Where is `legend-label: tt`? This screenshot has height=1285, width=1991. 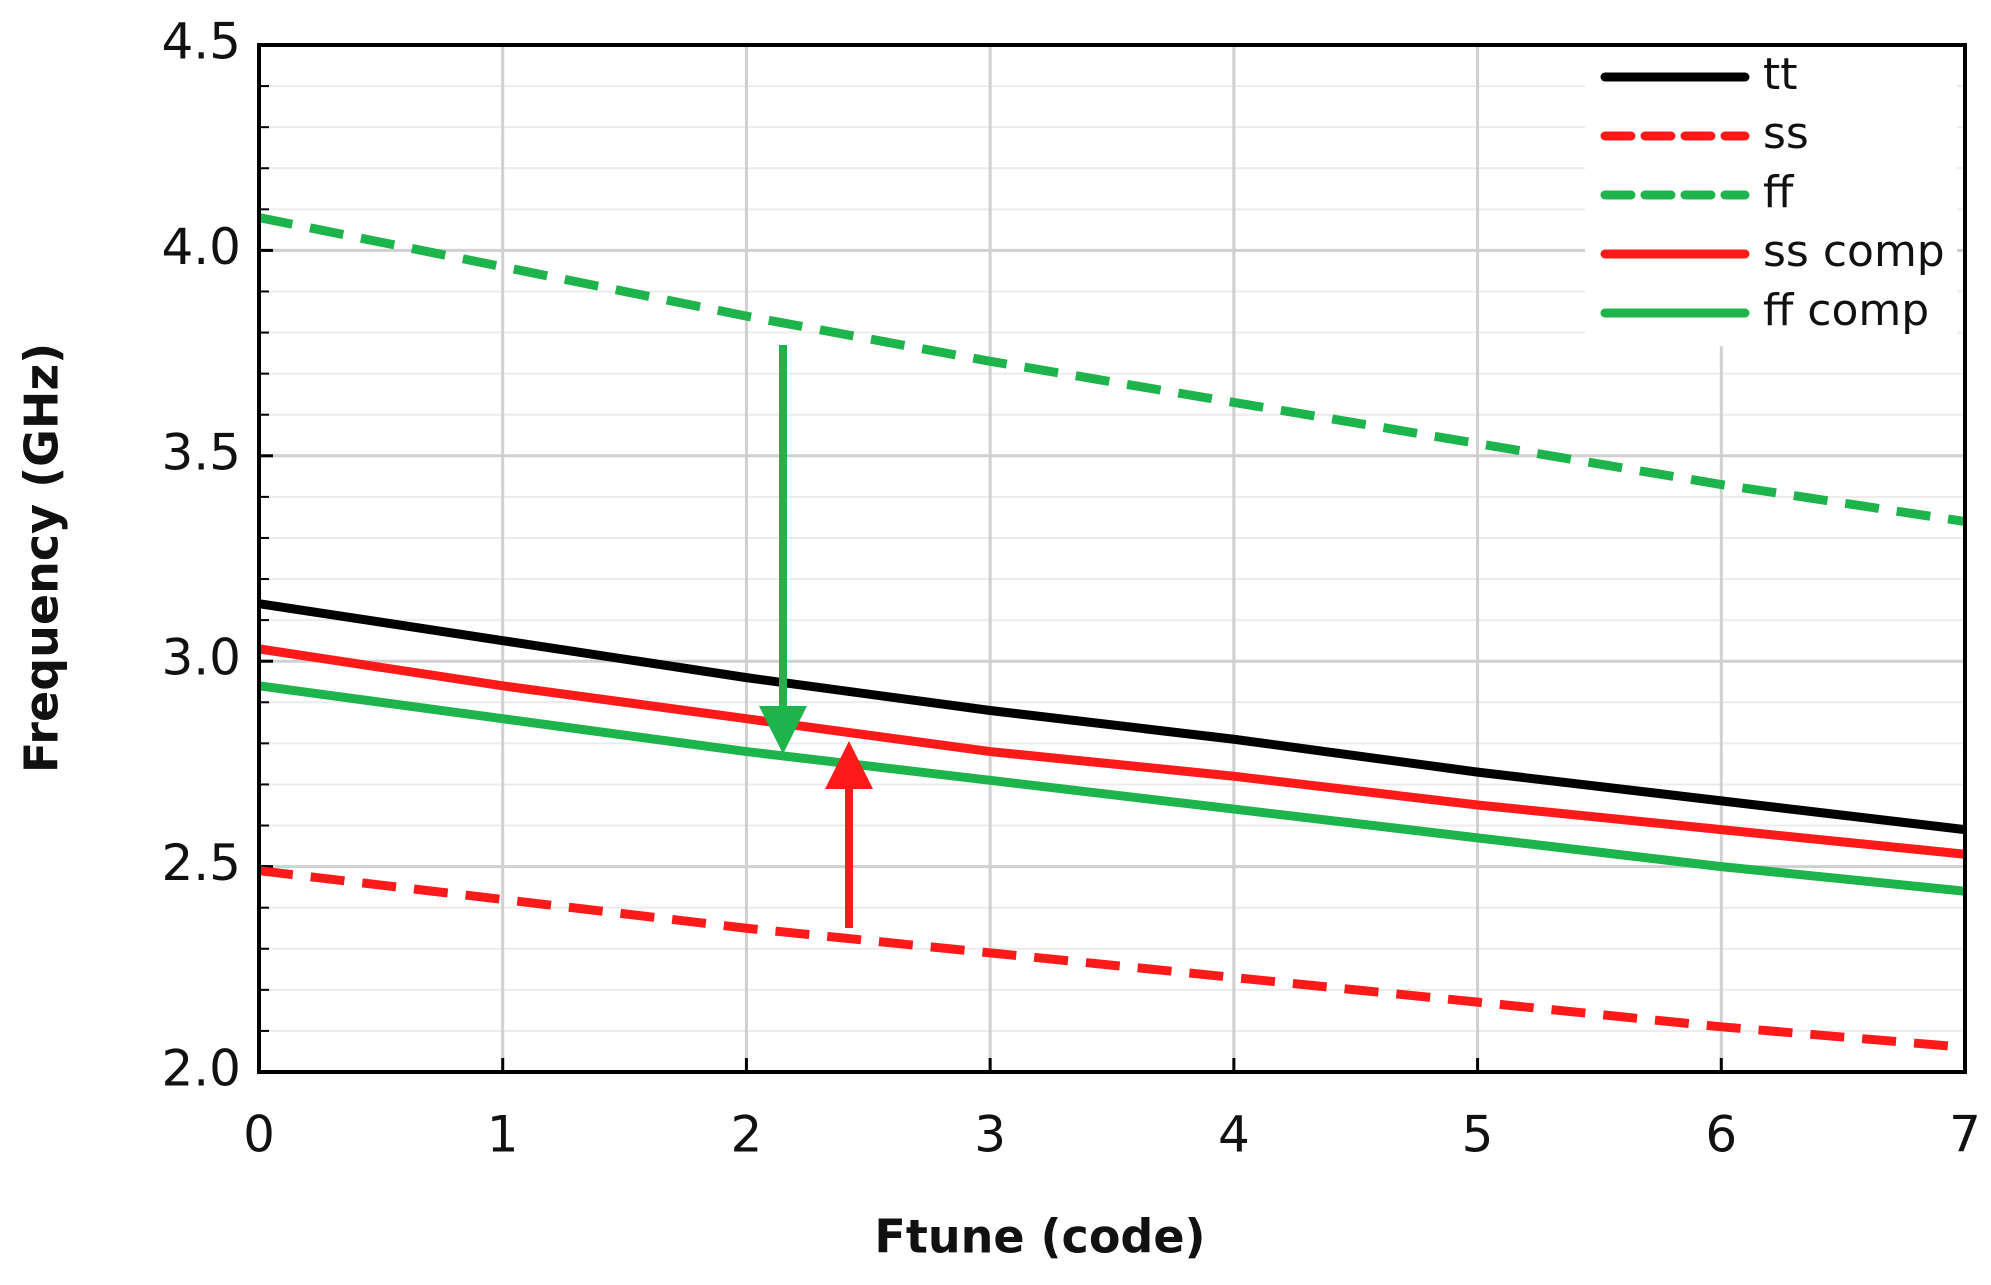
legend-label: tt is located at coordinates (1780, 74).